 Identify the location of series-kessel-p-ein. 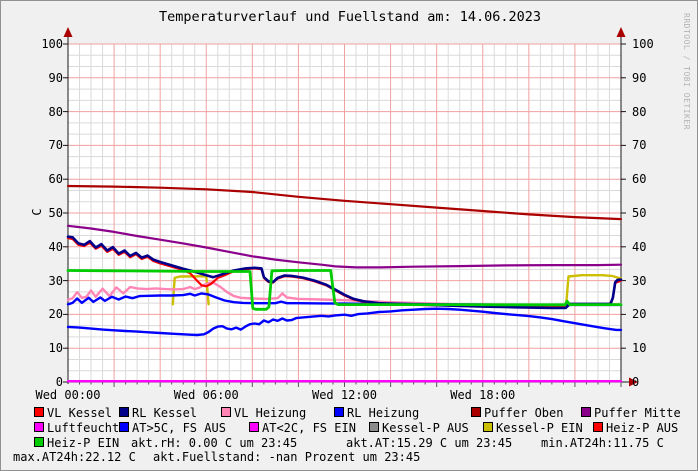
(594, 290).